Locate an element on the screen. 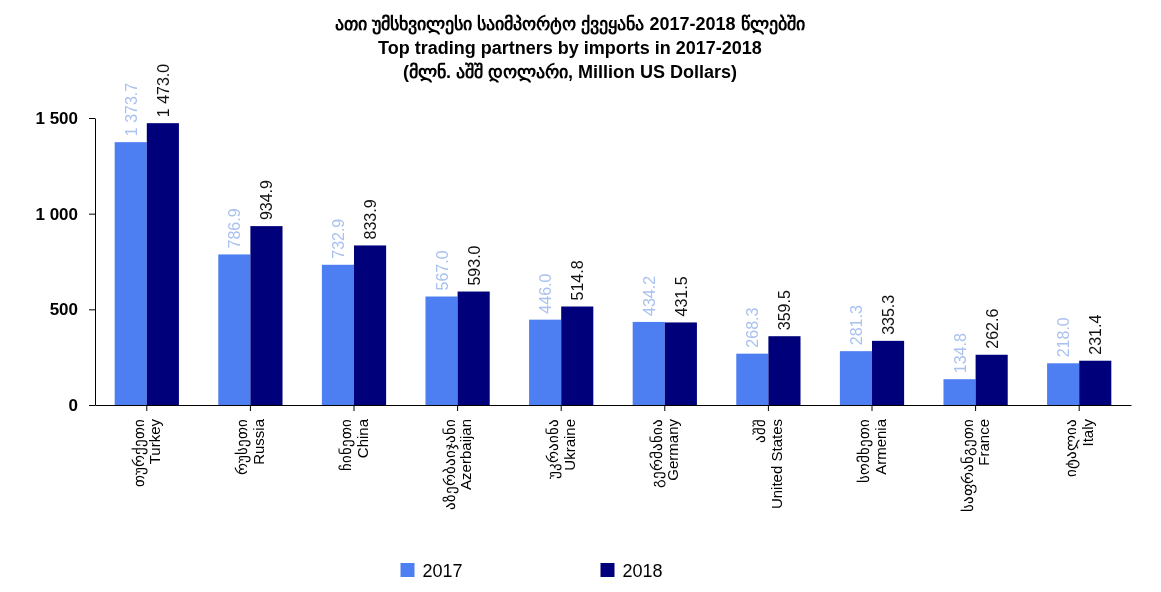  chart-subtitle: Top trading partners by imports in 2017-2018 (მლნ. აშშ დოლარი, Million US Dollars) is located at coordinates (570, 60).